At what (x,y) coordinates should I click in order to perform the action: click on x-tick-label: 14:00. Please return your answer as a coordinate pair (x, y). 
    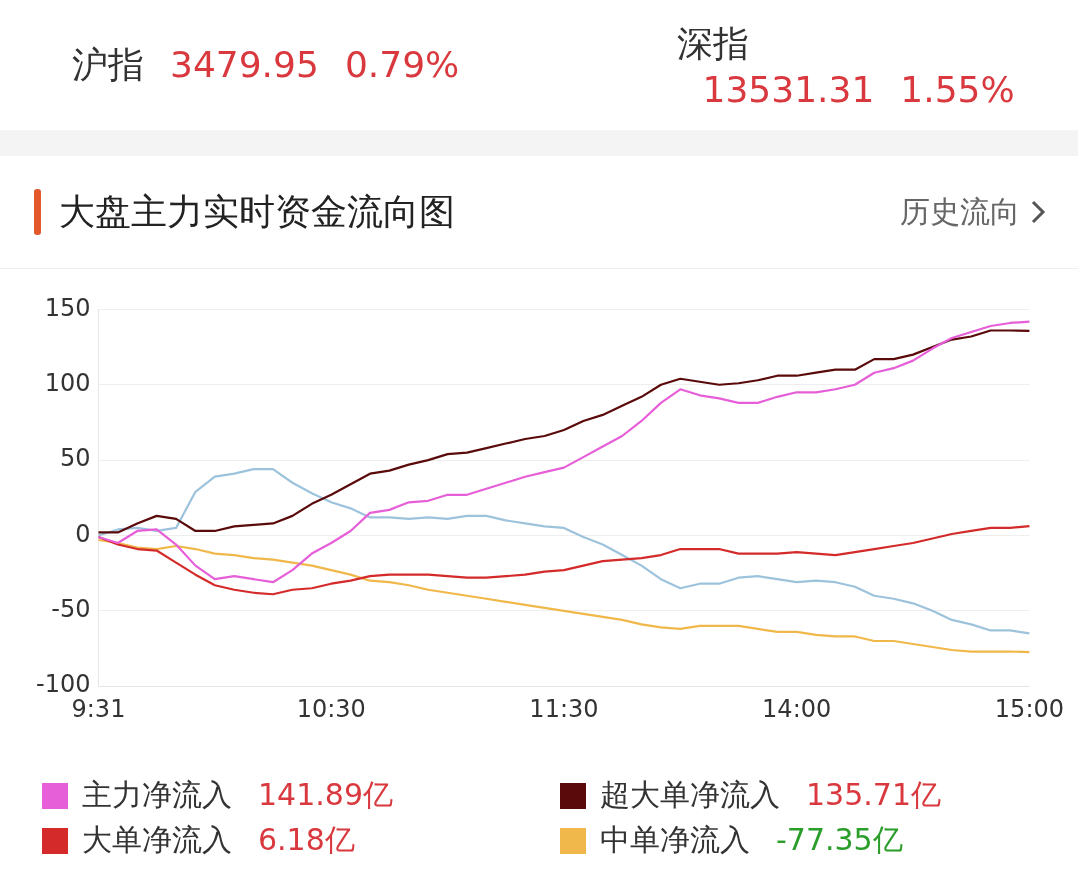
    Looking at the image, I should click on (797, 708).